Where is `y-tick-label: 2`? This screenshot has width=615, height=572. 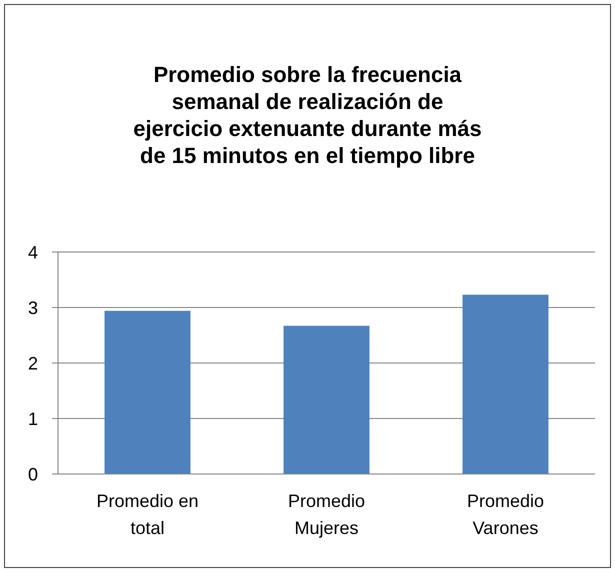
y-tick-label: 2 is located at coordinates (33, 363).